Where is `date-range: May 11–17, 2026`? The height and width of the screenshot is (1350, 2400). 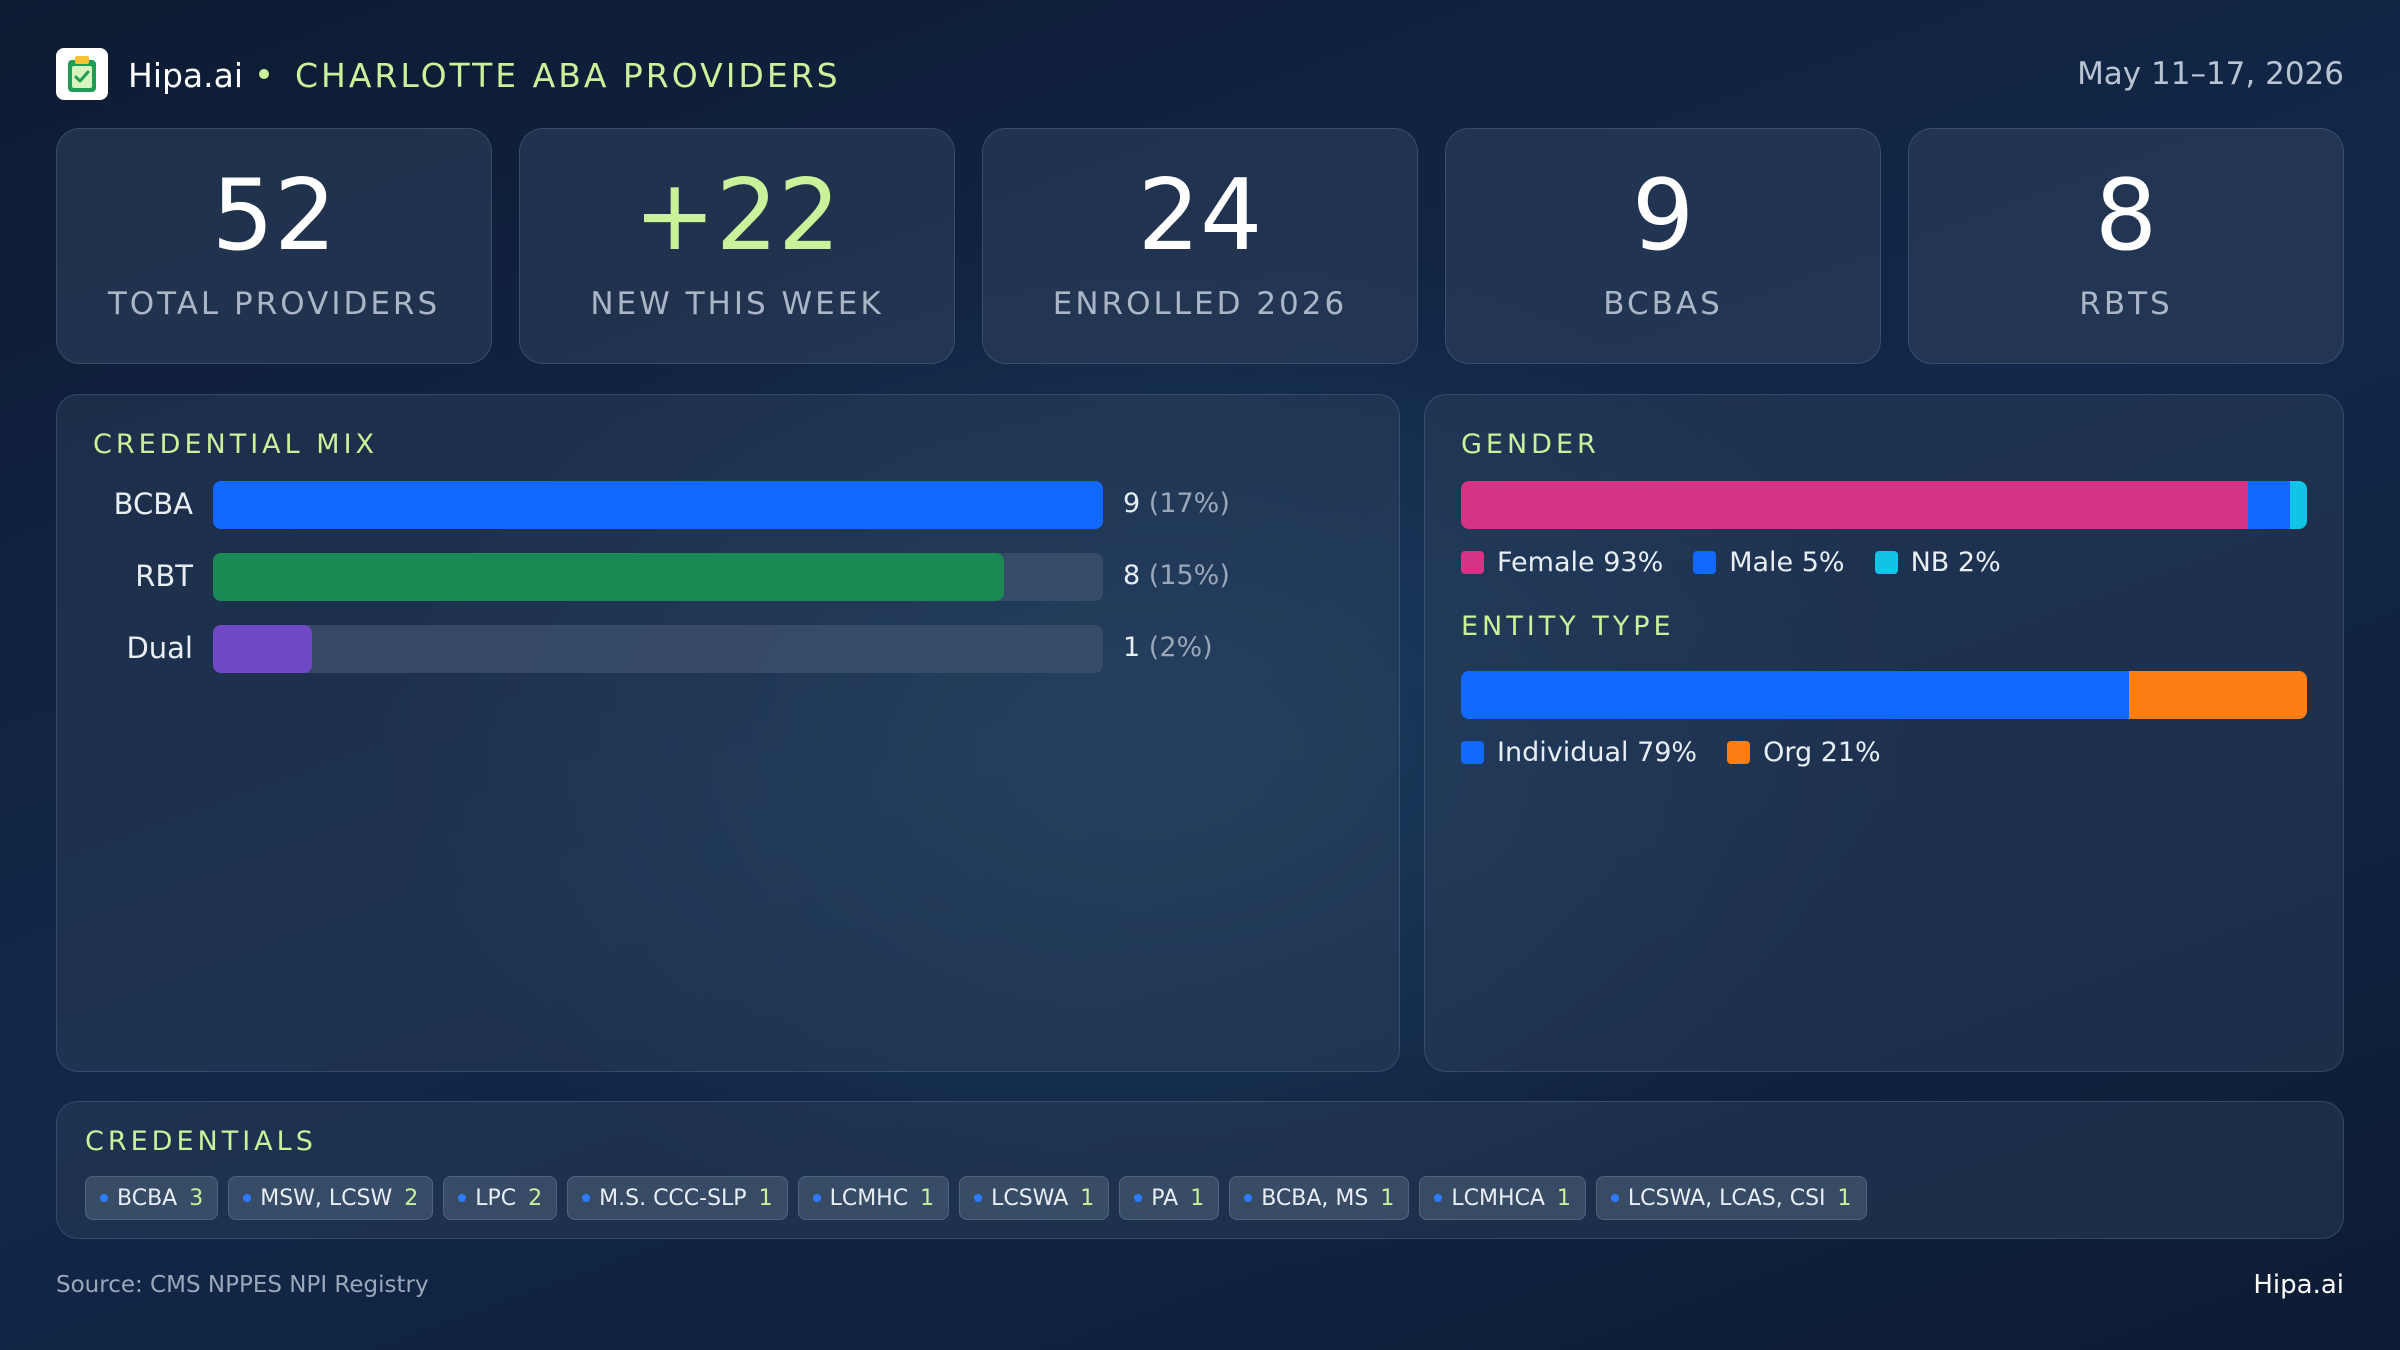 date-range: May 11–17, 2026 is located at coordinates (2210, 74).